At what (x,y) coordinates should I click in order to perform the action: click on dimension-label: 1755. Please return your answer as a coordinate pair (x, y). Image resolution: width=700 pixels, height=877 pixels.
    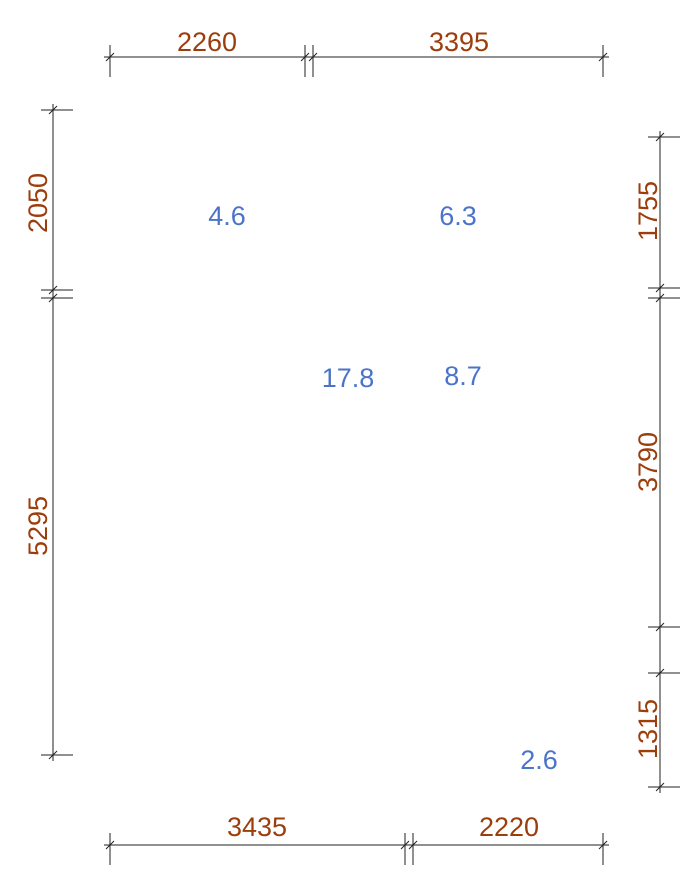
    Looking at the image, I should click on (648, 211).